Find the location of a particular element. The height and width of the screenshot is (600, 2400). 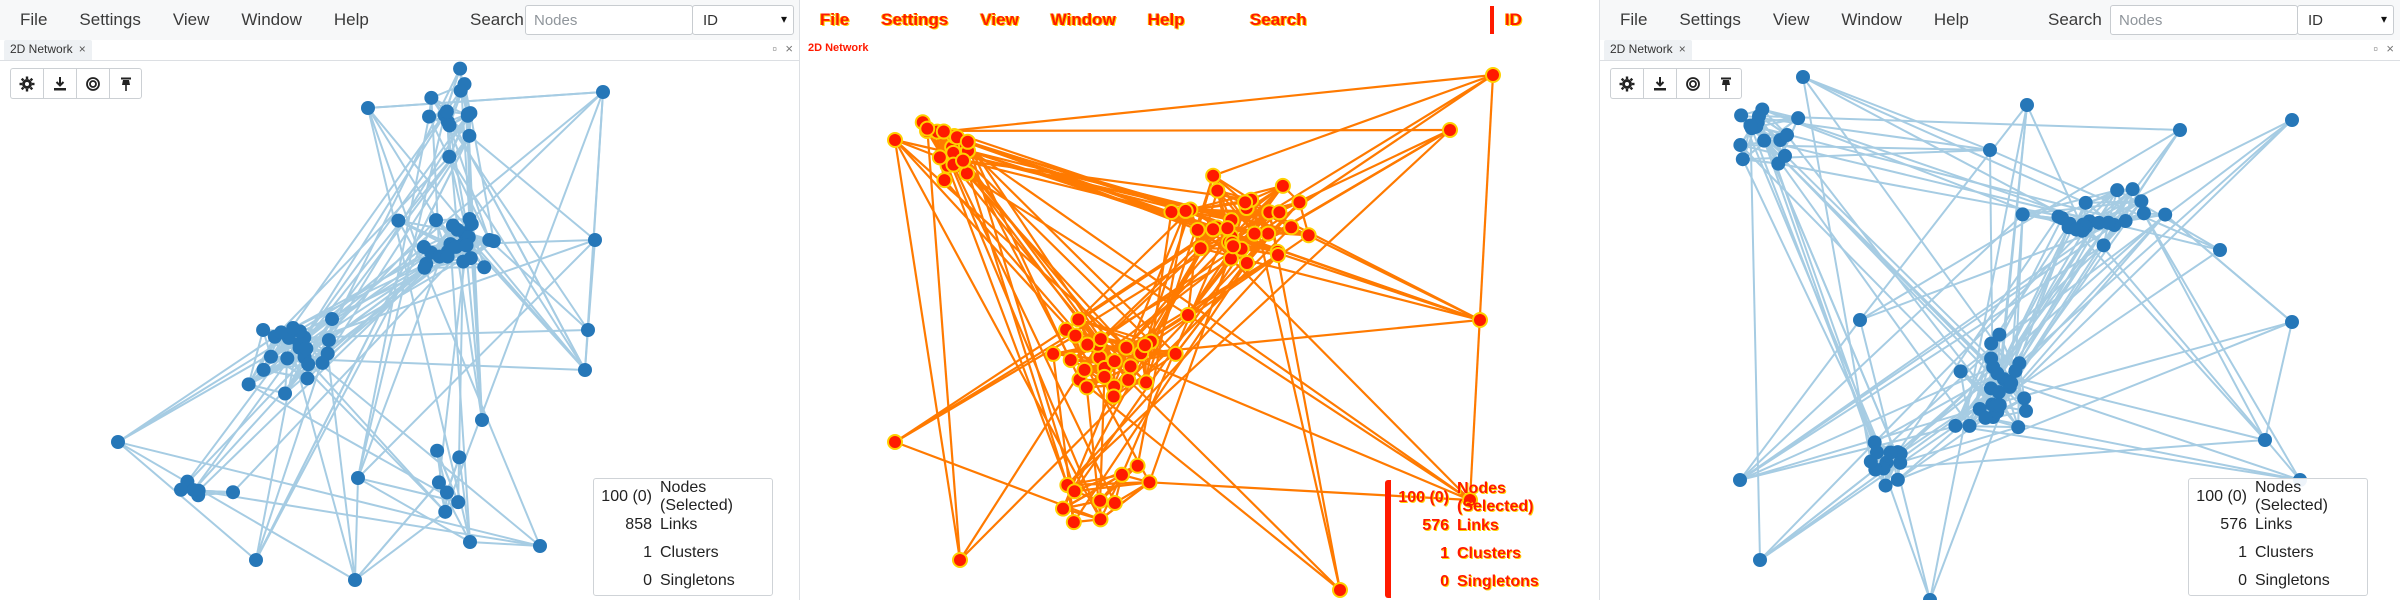

menu-window: Window is located at coordinates (1871, 19).